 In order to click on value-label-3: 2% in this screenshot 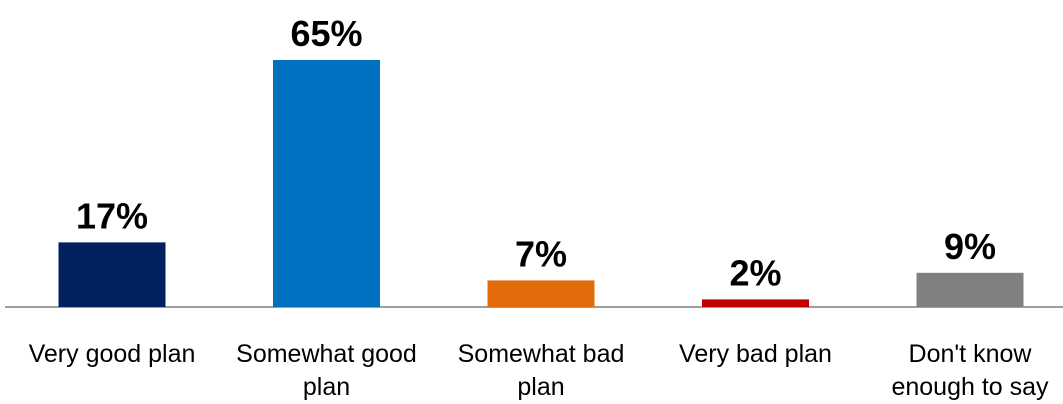, I will do `click(755, 272)`.